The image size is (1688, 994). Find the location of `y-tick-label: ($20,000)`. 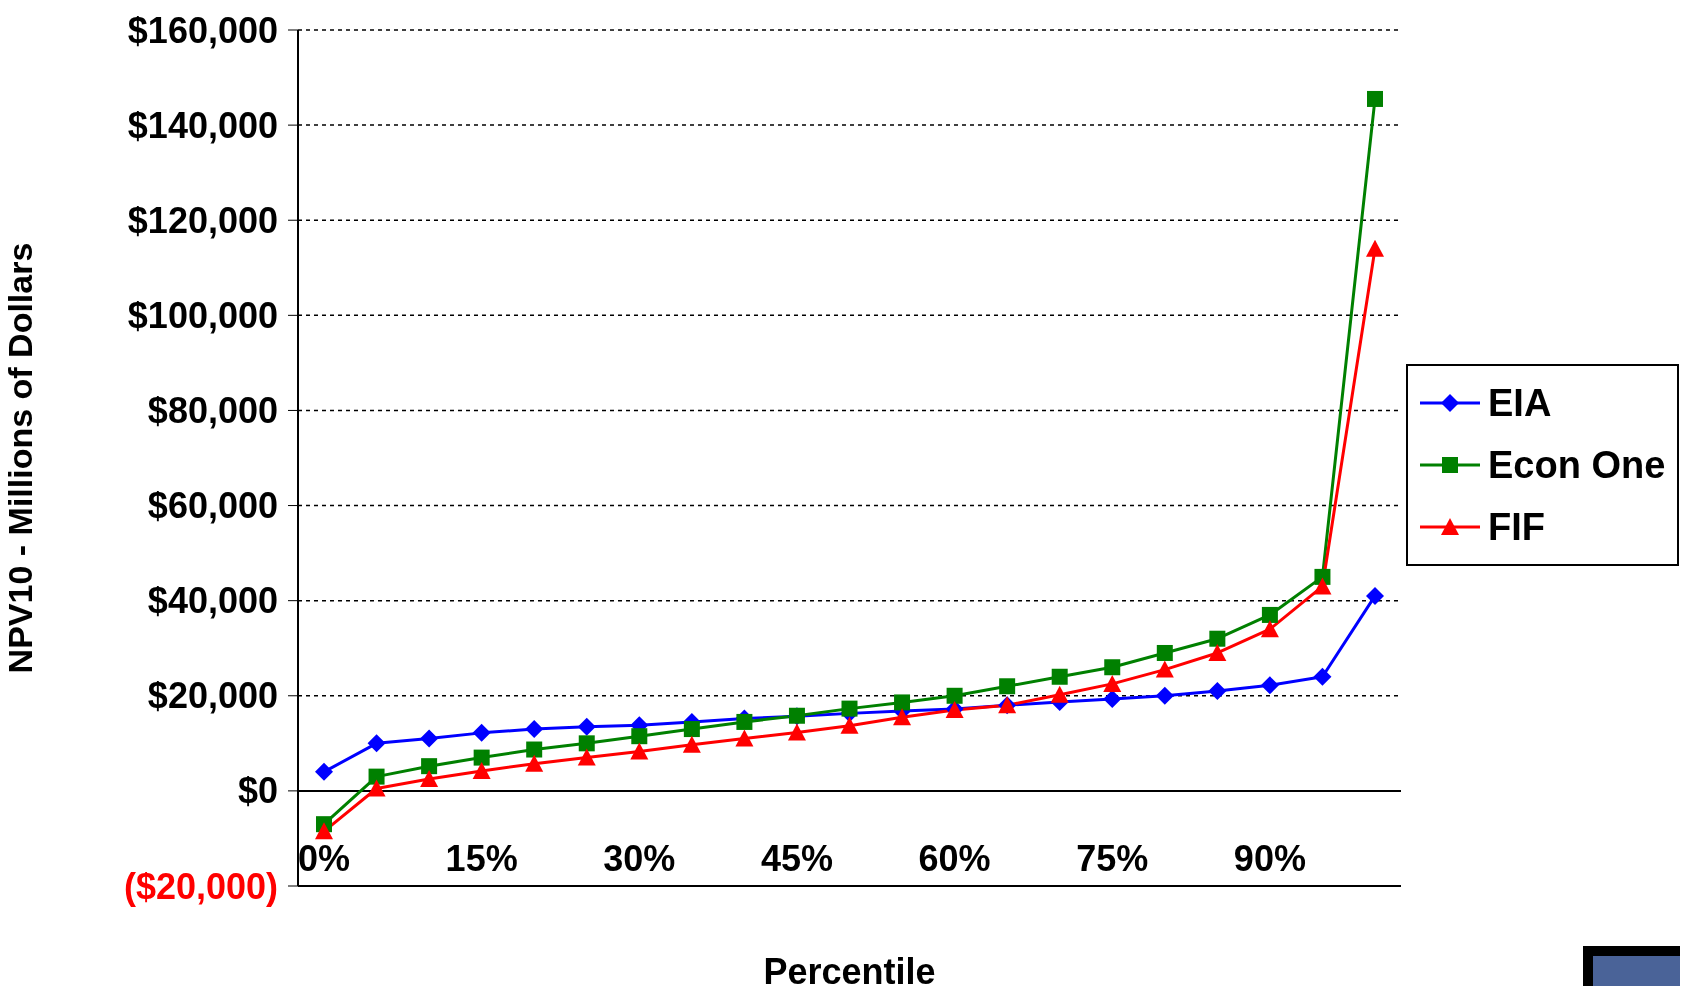

y-tick-label: ($20,000) is located at coordinates (200, 886).